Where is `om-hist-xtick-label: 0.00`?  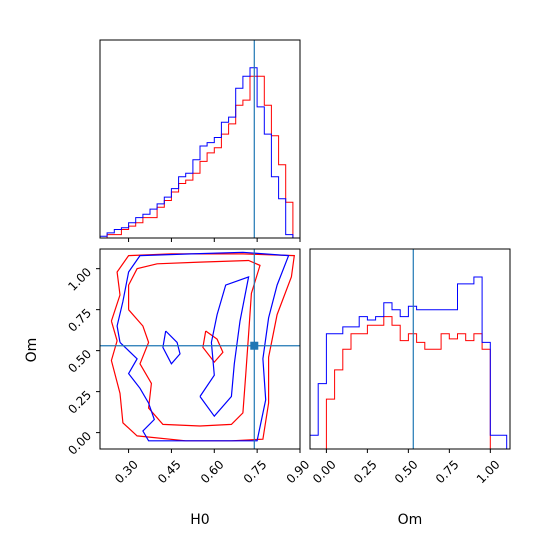
om-hist-xtick-label: 0.00 is located at coordinates (324, 471).